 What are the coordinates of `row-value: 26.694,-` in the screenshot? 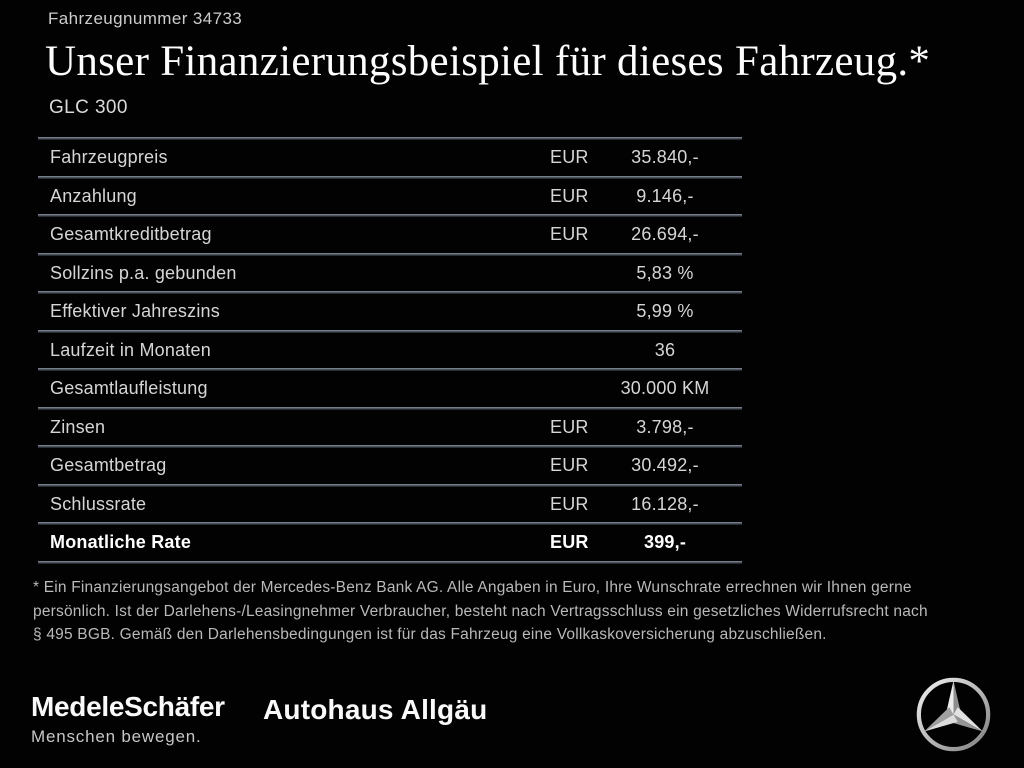 It's located at (665, 234).